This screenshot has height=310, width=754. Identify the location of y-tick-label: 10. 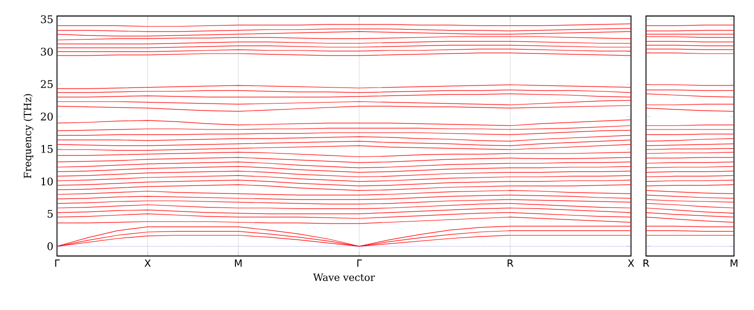
(47, 181).